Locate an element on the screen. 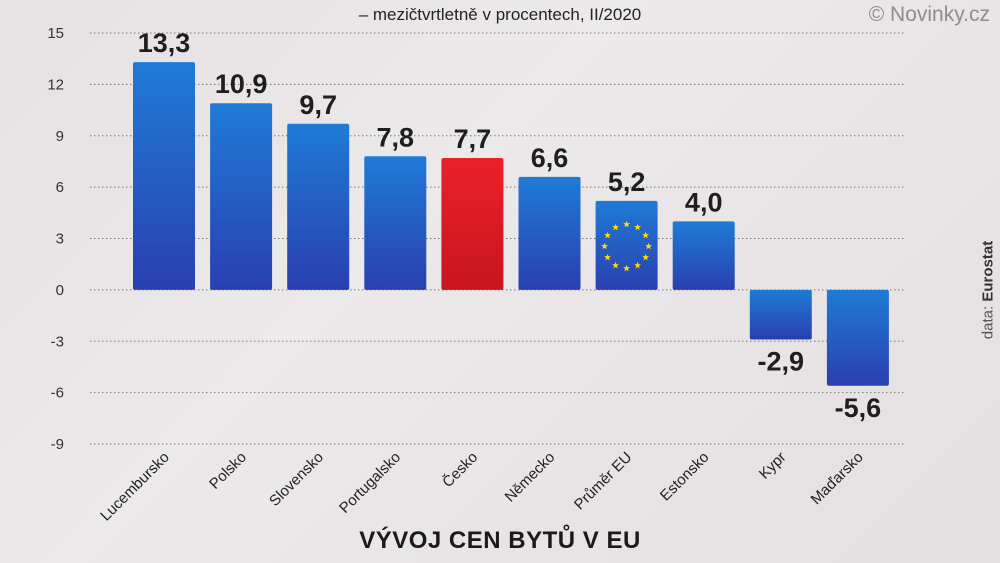 The image size is (1000, 563). data-source: data: Eurostat is located at coordinates (988, 290).